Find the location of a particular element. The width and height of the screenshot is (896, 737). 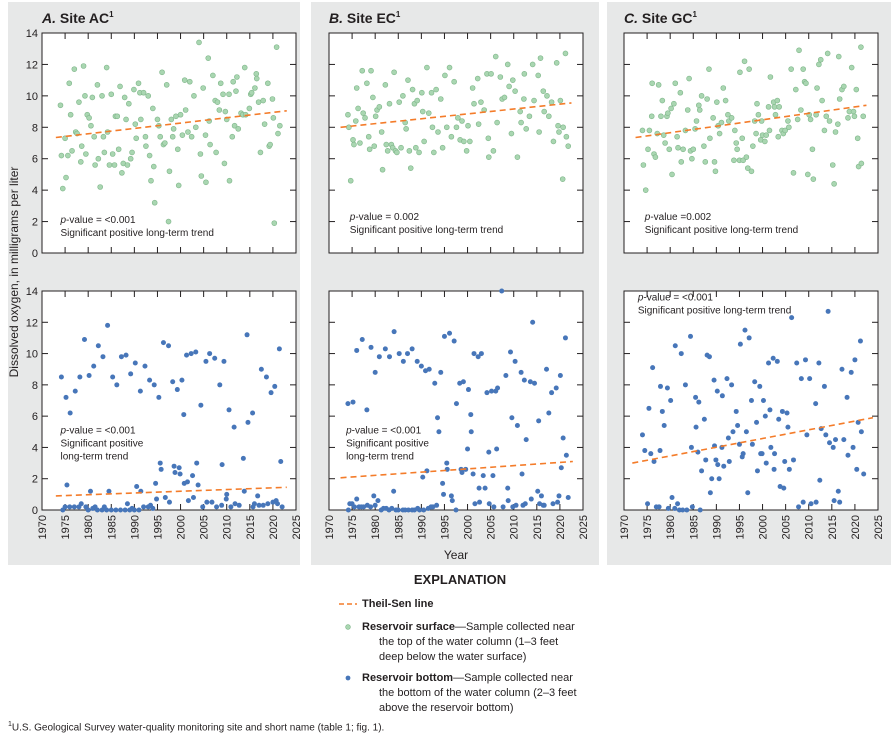

p-symbol: p is located at coordinates (640, 297).